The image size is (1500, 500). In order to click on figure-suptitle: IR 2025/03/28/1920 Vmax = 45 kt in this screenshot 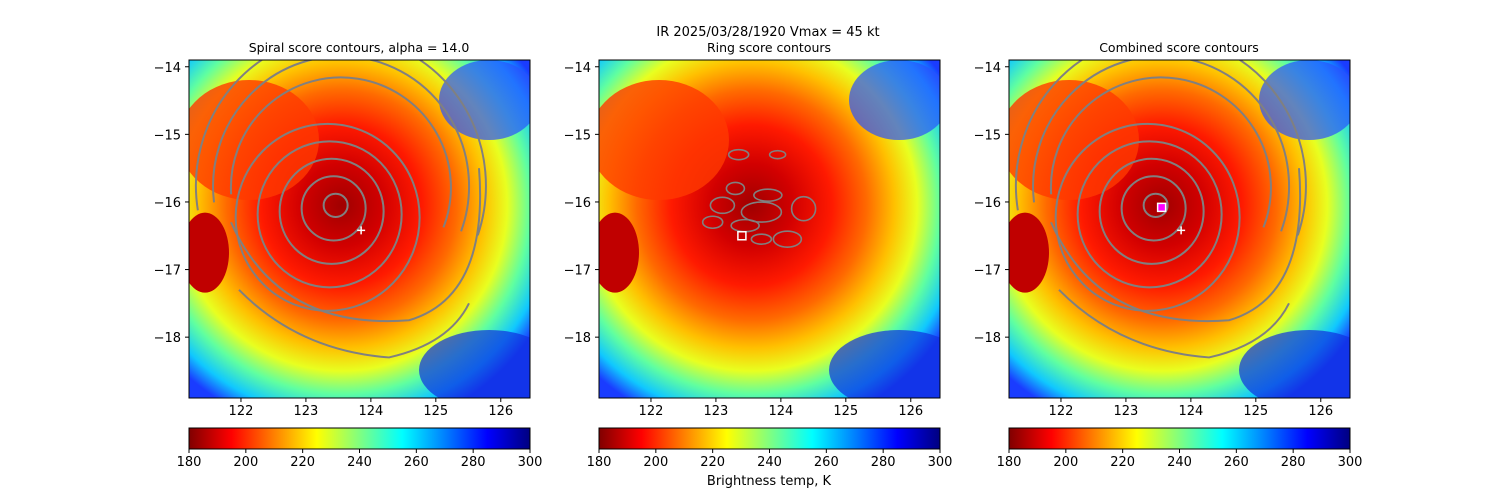, I will do `click(767, 32)`.